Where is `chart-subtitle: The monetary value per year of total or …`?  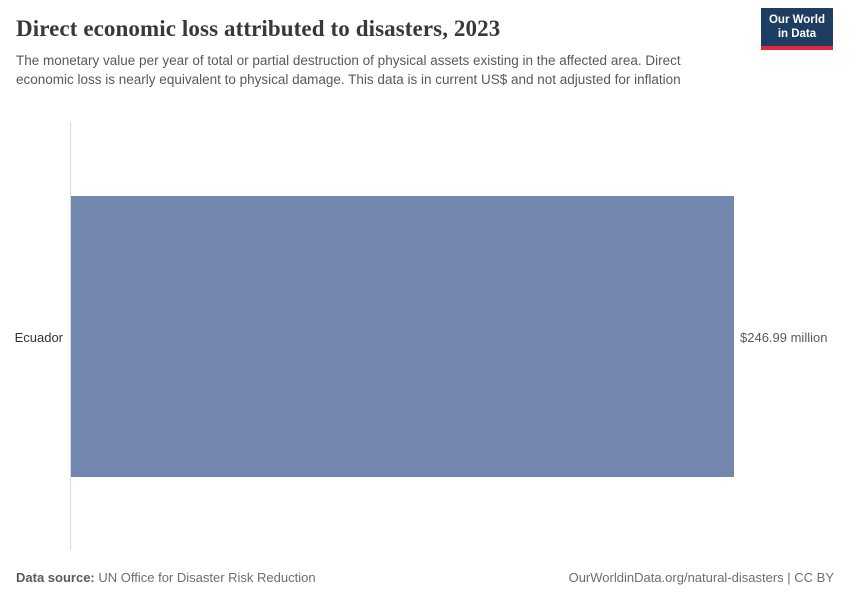
chart-subtitle: The monetary value per year of total or … is located at coordinates (348, 70).